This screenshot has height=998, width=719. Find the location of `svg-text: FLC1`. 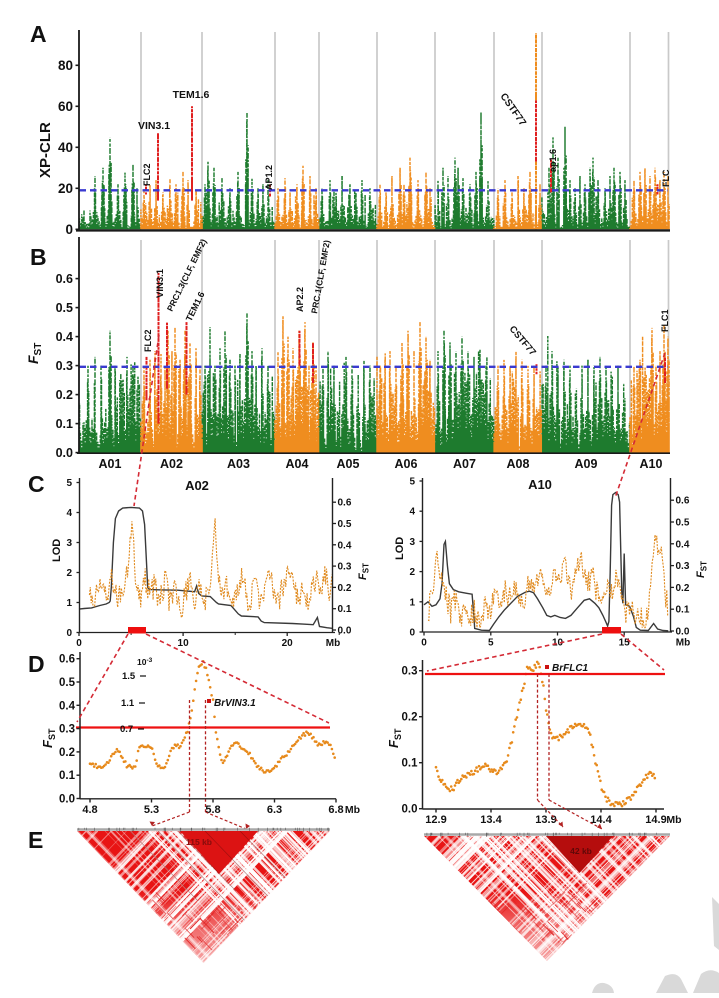

svg-text: FLC1 is located at coordinates (665, 321).